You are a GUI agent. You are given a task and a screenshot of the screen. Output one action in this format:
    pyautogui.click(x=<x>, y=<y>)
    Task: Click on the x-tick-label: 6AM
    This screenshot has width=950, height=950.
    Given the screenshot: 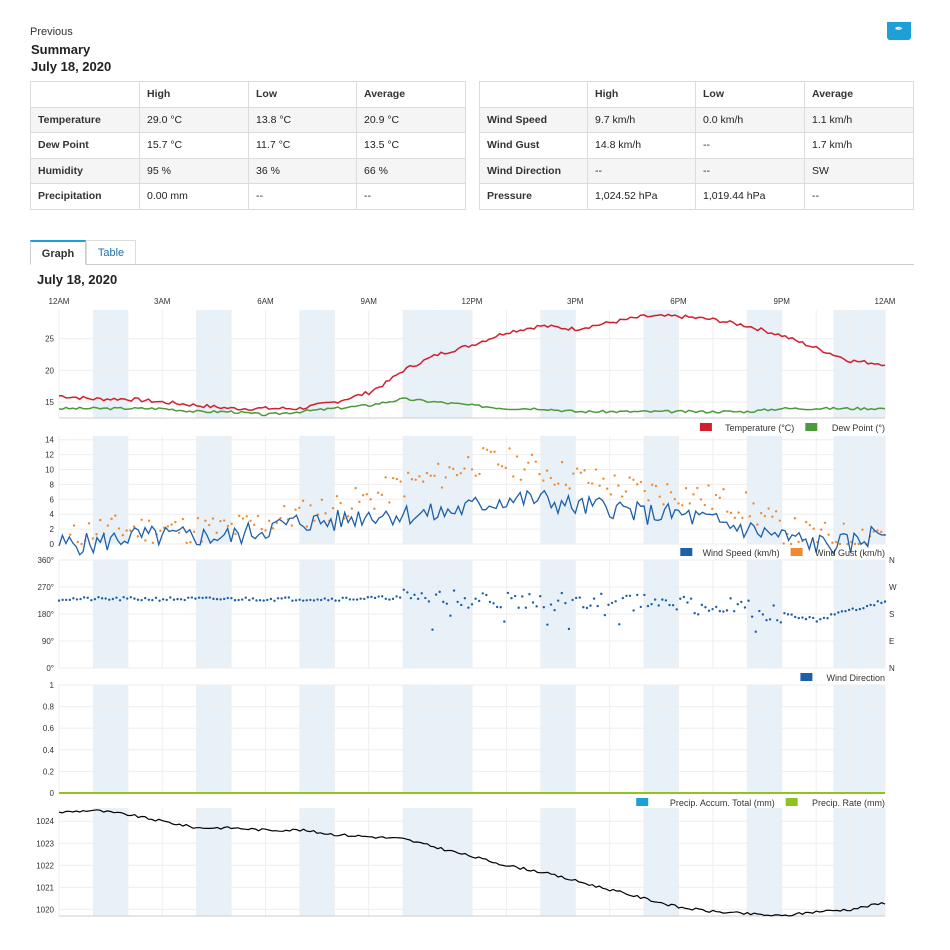 What is the action you would take?
    pyautogui.click(x=265, y=301)
    